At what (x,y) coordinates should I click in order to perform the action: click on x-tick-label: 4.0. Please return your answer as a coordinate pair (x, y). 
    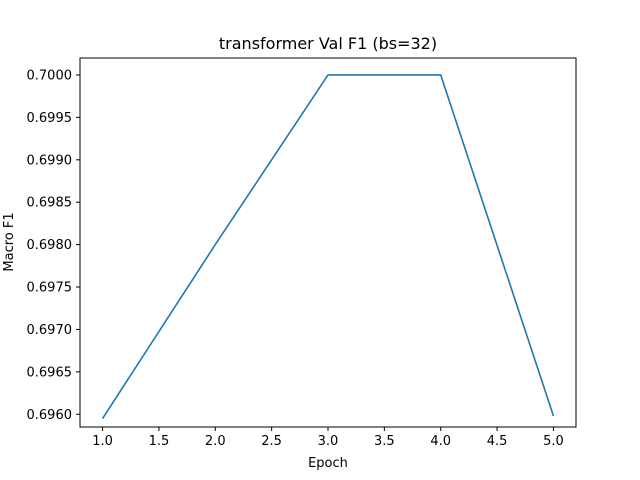
    Looking at the image, I should click on (440, 441).